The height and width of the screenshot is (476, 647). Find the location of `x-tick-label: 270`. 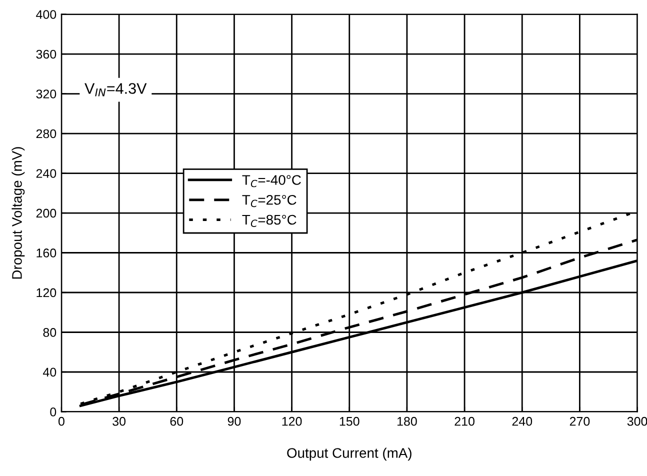

x-tick-label: 270 is located at coordinates (580, 421).